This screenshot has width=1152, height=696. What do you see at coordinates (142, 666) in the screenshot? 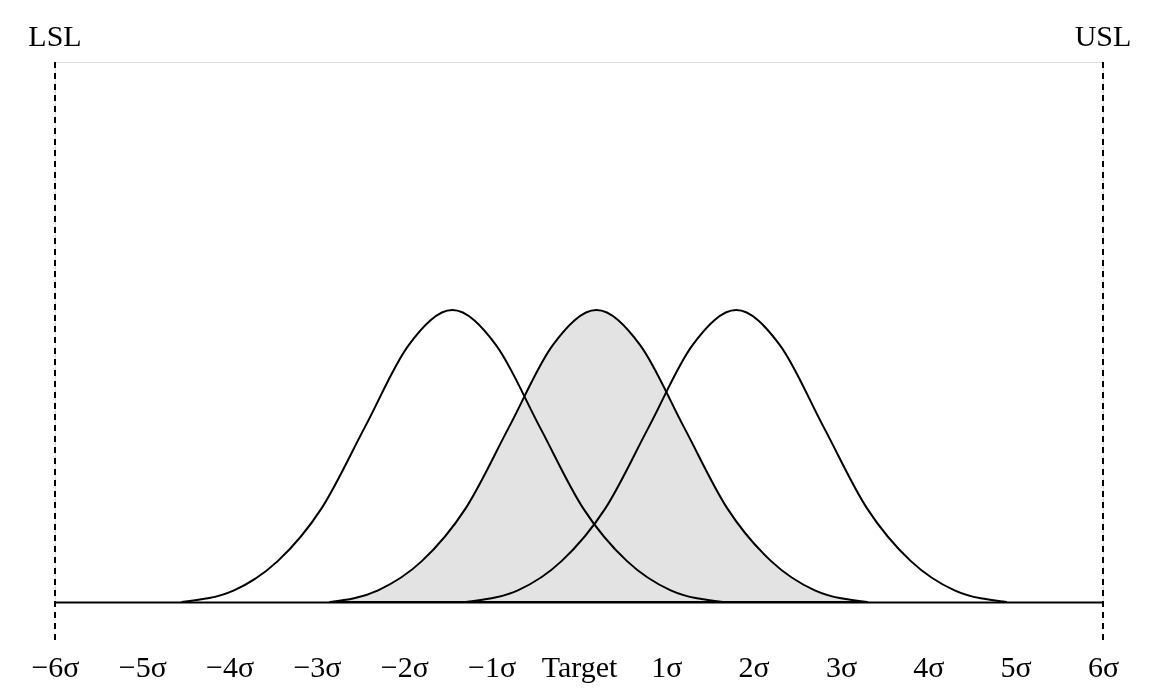
I see `x-tick-label: −5σ` at bounding box center [142, 666].